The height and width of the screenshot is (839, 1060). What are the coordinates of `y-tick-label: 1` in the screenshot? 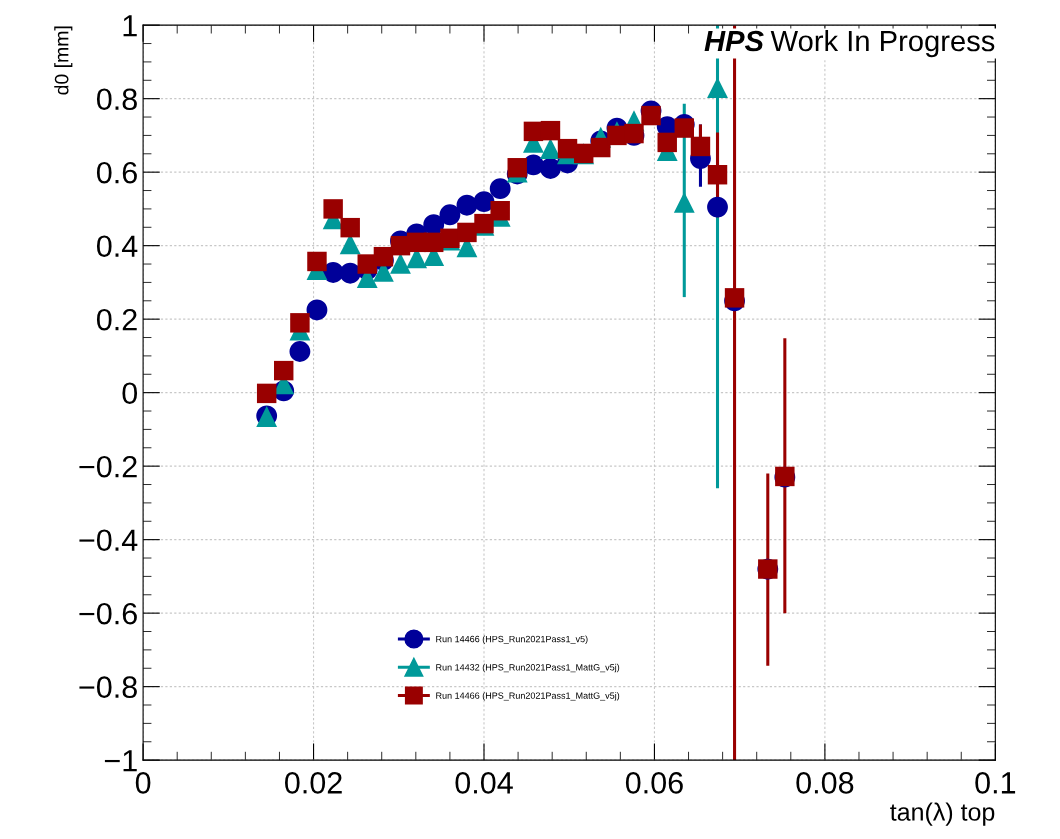 It's located at (130, 26).